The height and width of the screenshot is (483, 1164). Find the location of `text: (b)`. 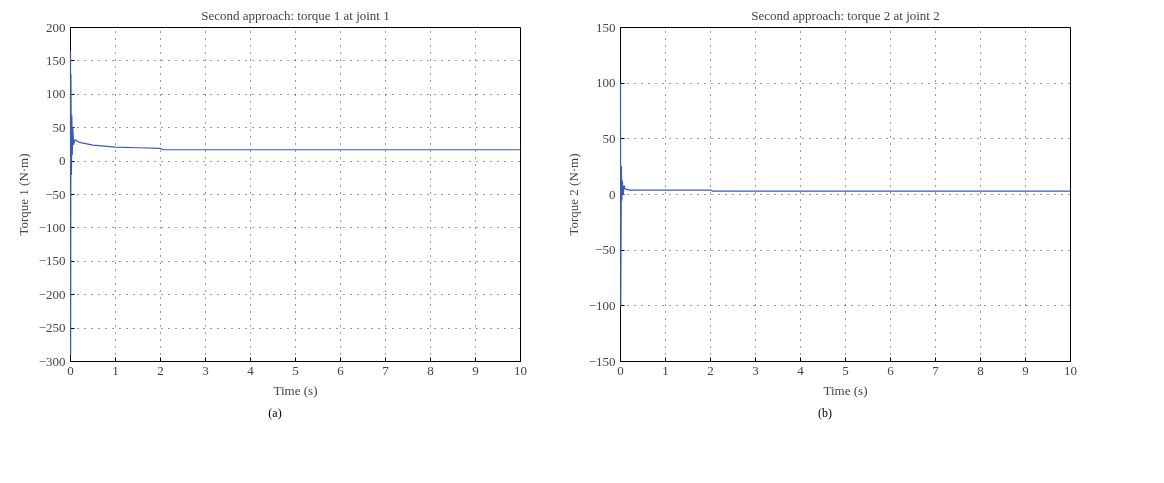

text: (b) is located at coordinates (825, 413).